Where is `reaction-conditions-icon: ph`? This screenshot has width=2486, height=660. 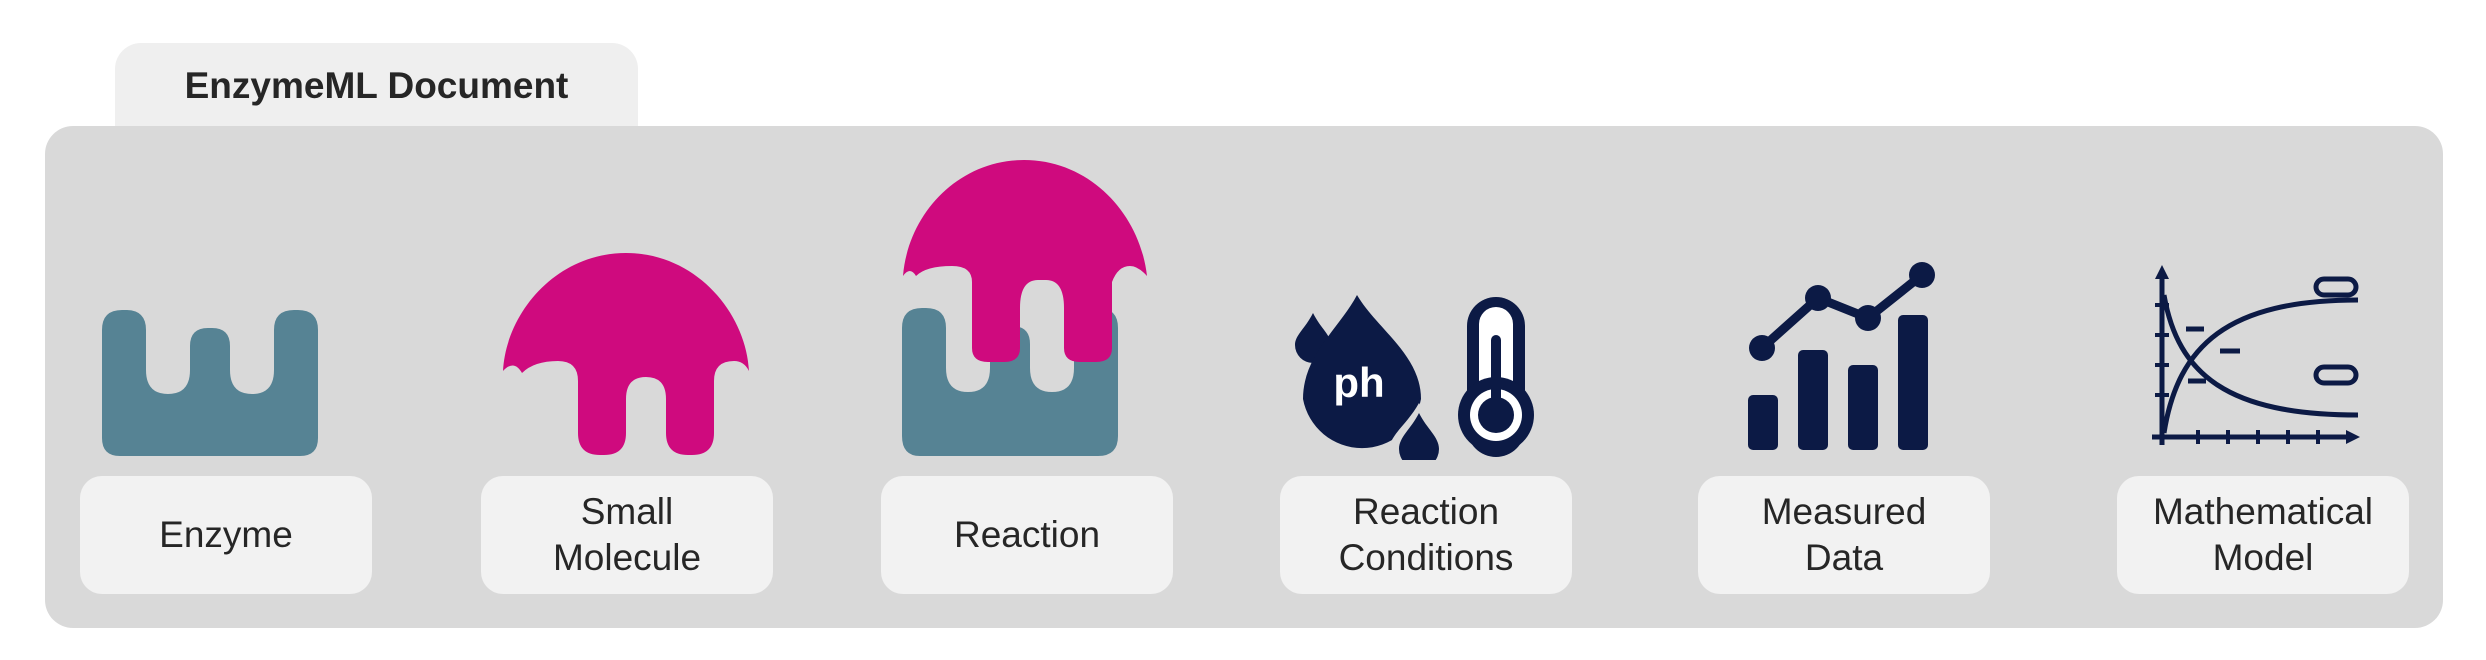 reaction-conditions-icon: ph is located at coordinates (1414, 377).